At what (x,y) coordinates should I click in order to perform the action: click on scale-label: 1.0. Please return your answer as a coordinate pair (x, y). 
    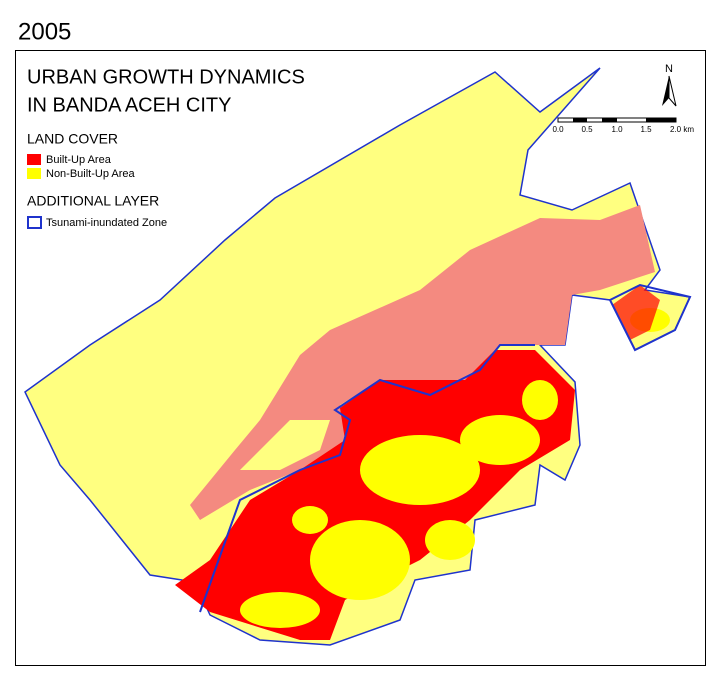
    Looking at the image, I should click on (617, 129).